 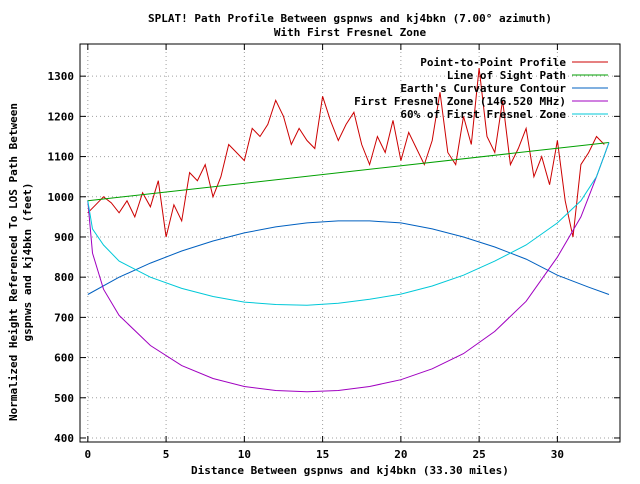 I want to click on y-tick-label-0: 400, so click(x=64, y=438).